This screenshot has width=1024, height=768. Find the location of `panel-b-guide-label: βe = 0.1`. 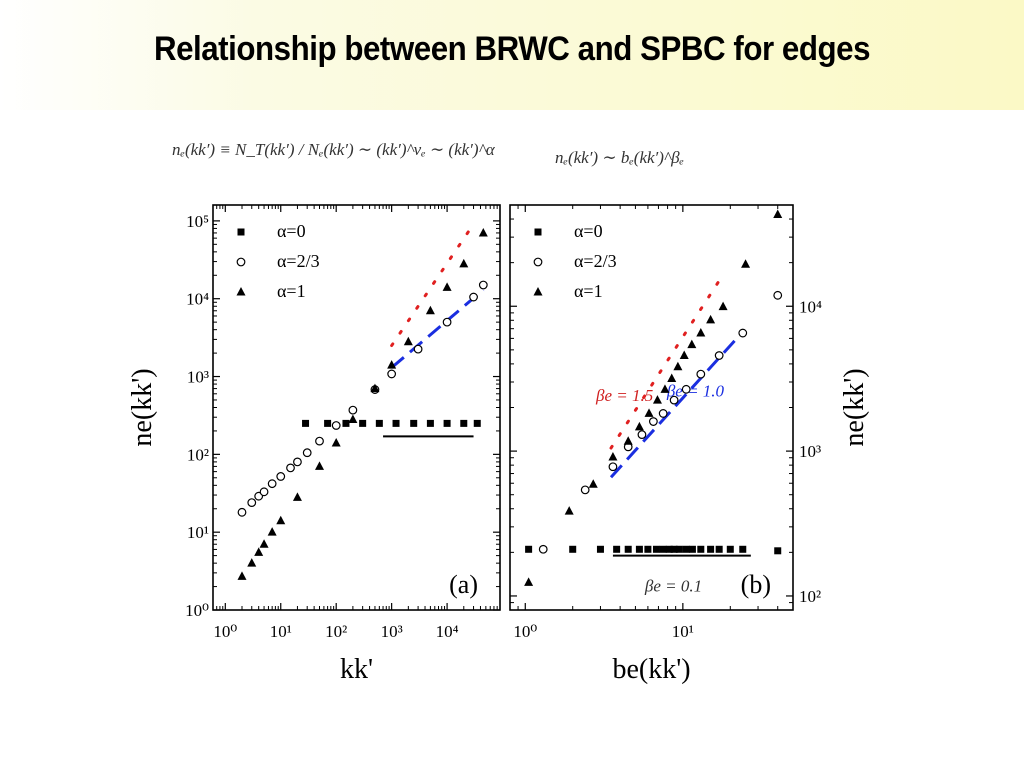

panel-b-guide-label: βe = 0.1 is located at coordinates (673, 586).